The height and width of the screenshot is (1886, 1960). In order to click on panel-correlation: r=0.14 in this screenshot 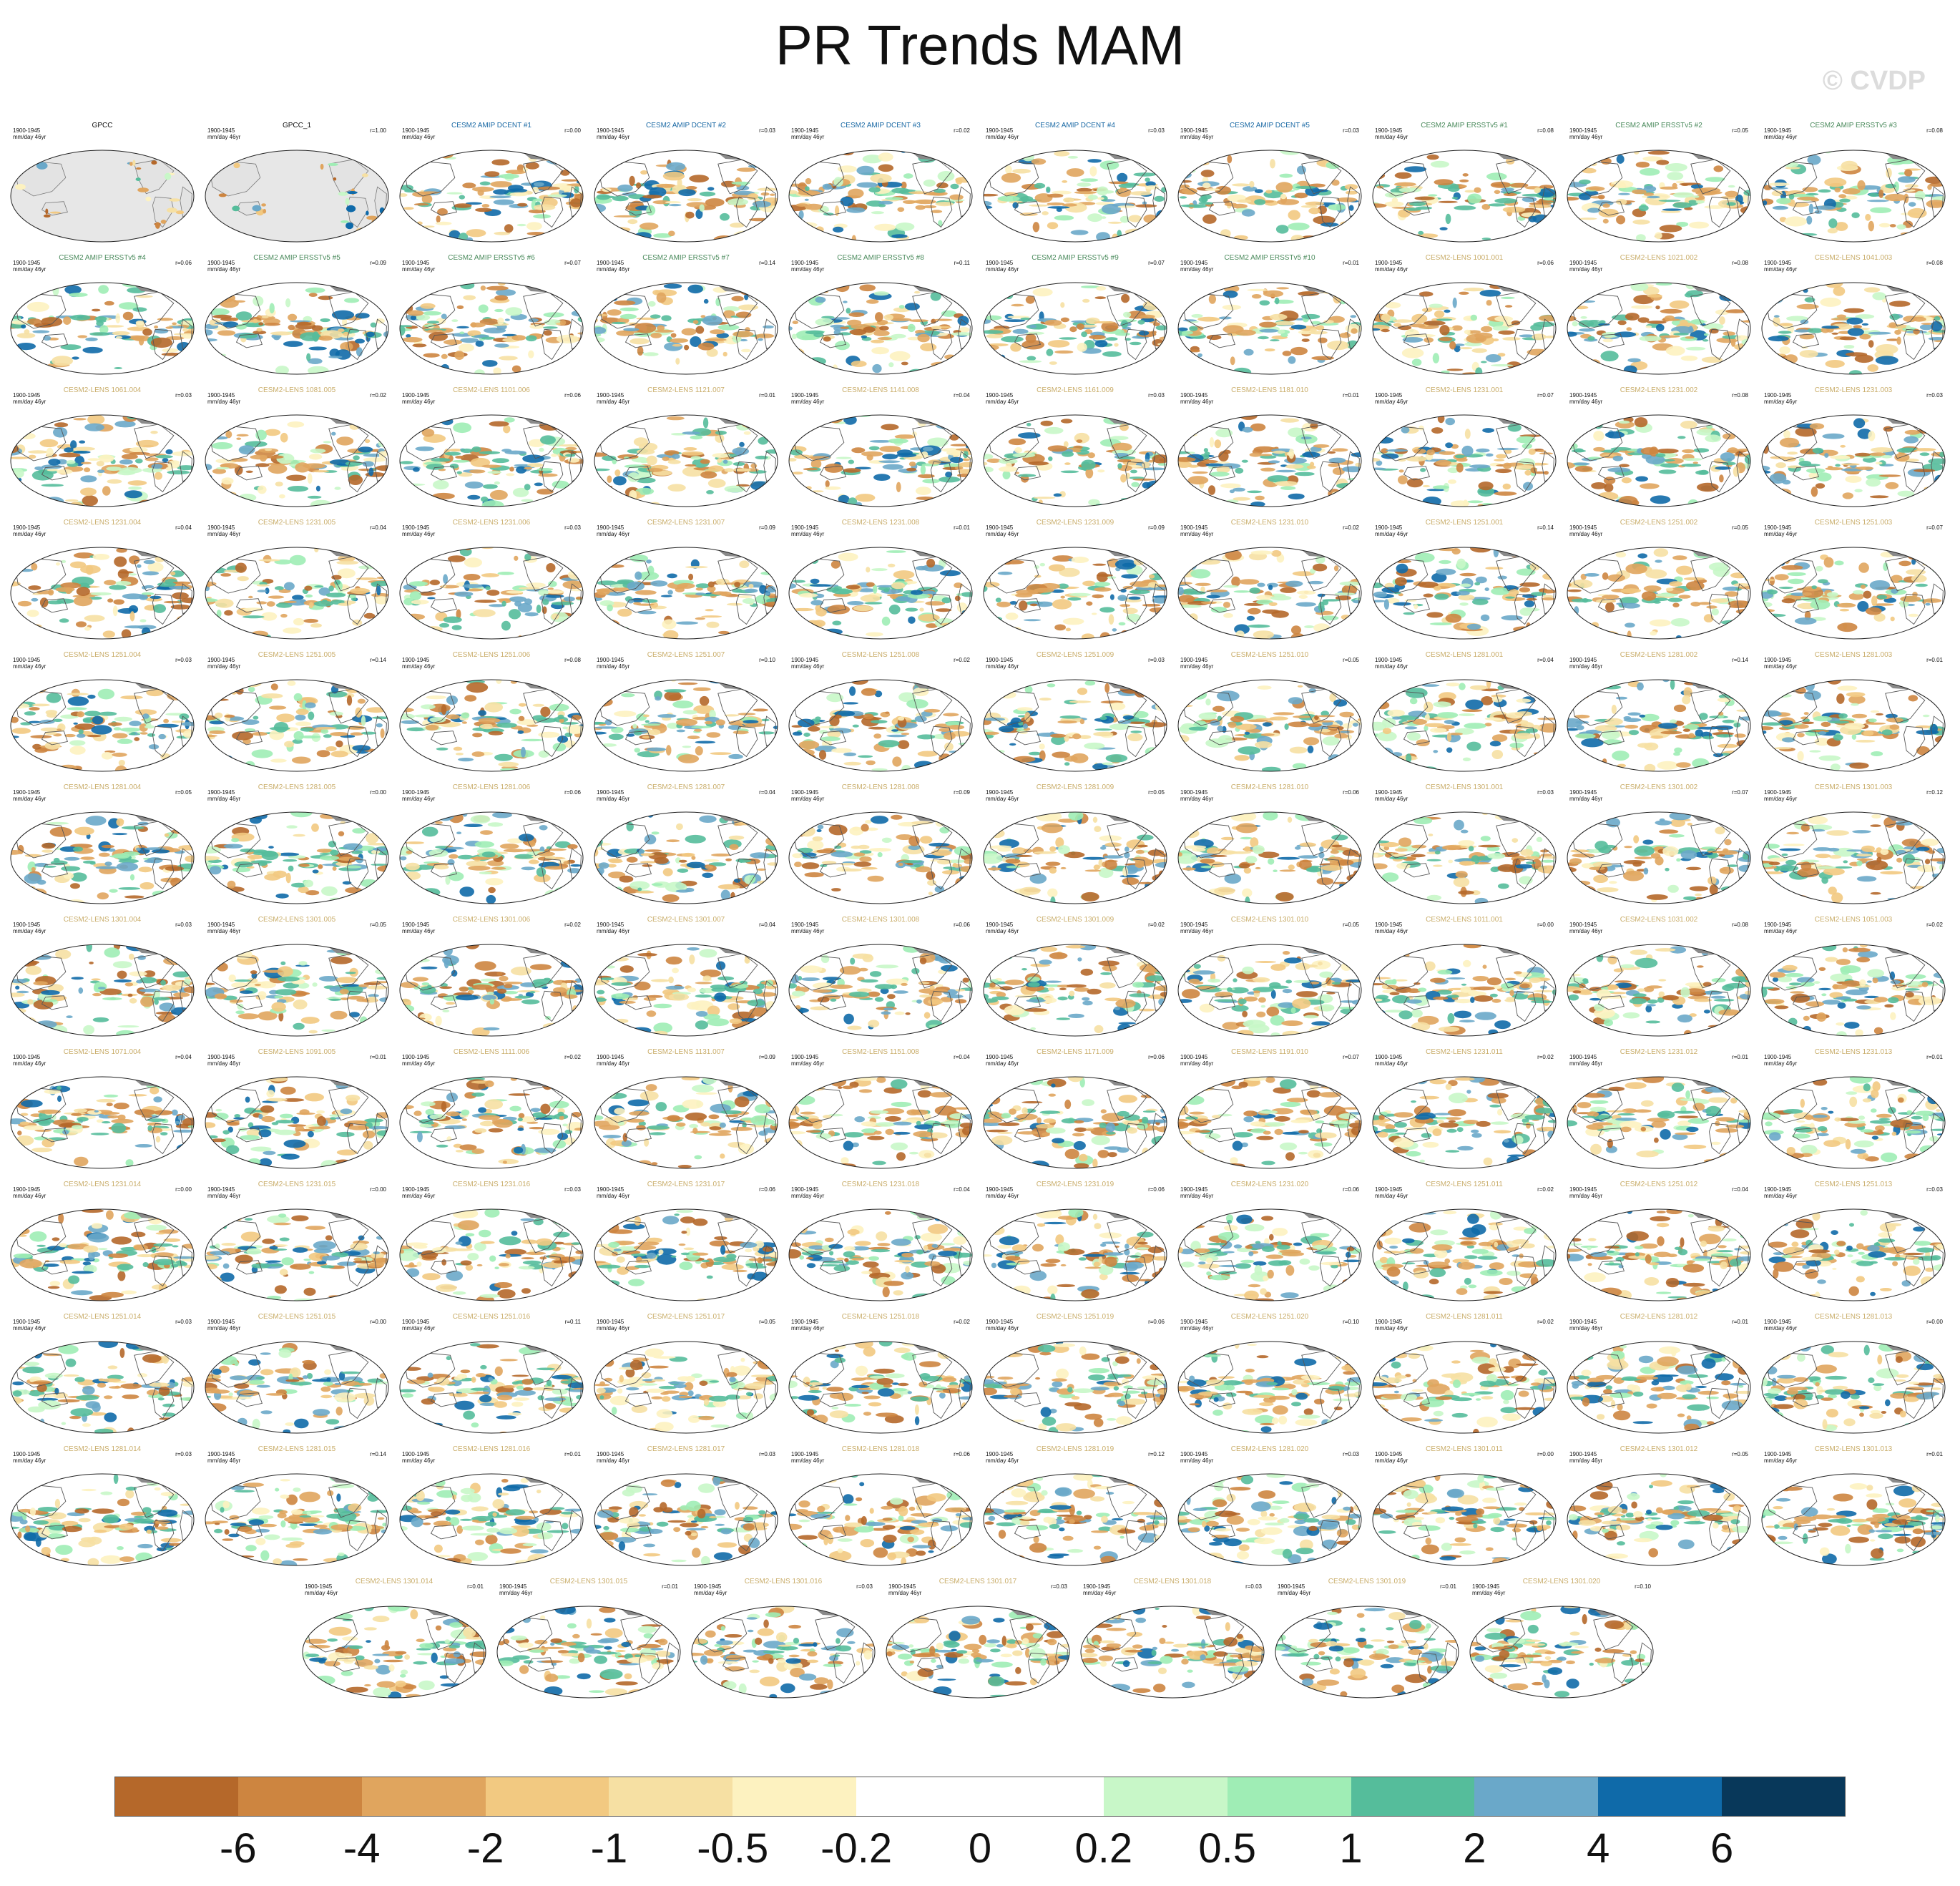, I will do `click(767, 263)`.